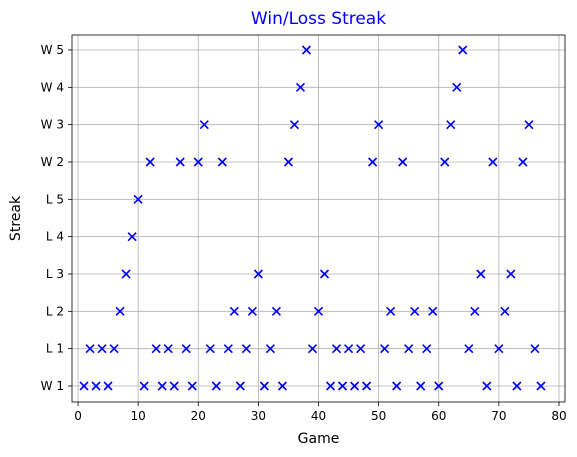 This screenshot has height=457, width=577. What do you see at coordinates (319, 439) in the screenshot?
I see `x-axis-label: Game` at bounding box center [319, 439].